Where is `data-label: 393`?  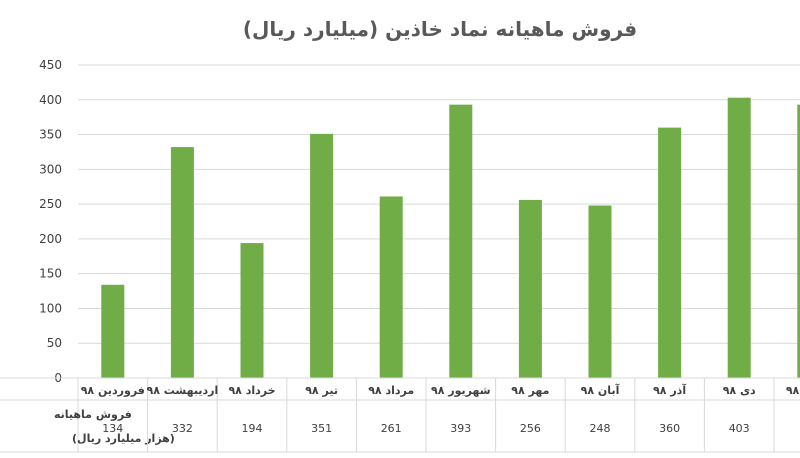
data-label: 393 is located at coordinates (460, 428).